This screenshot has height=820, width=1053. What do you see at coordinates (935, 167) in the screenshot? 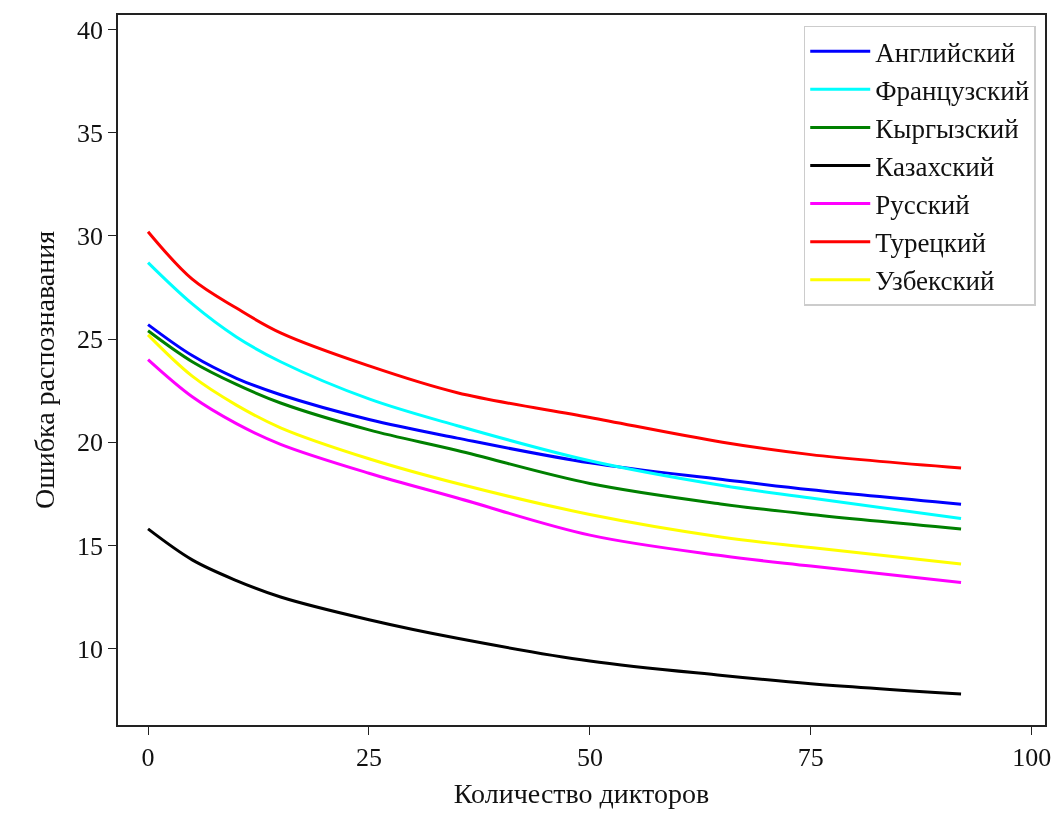
I see `legend-label: Казахский` at bounding box center [935, 167].